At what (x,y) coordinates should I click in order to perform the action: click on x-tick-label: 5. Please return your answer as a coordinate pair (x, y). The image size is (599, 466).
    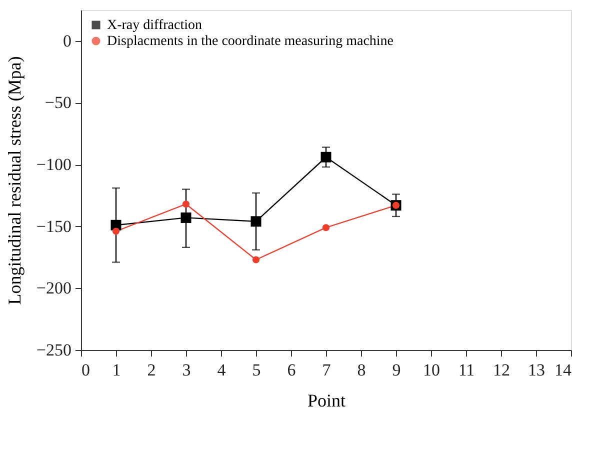
    Looking at the image, I should click on (256, 370).